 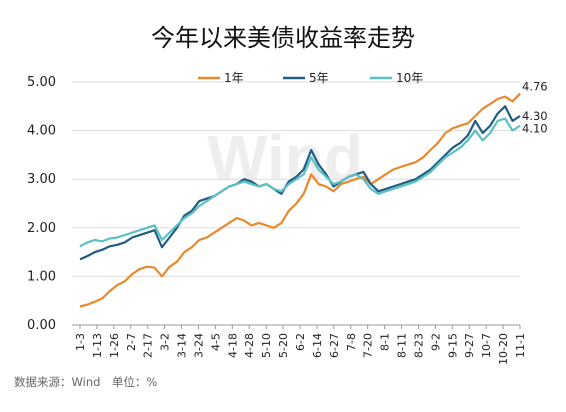 What do you see at coordinates (41, 204) in the screenshot?
I see `y-axis-ticks: 0.00 1.00 2.00 3.00 4.00 5.00` at bounding box center [41, 204].